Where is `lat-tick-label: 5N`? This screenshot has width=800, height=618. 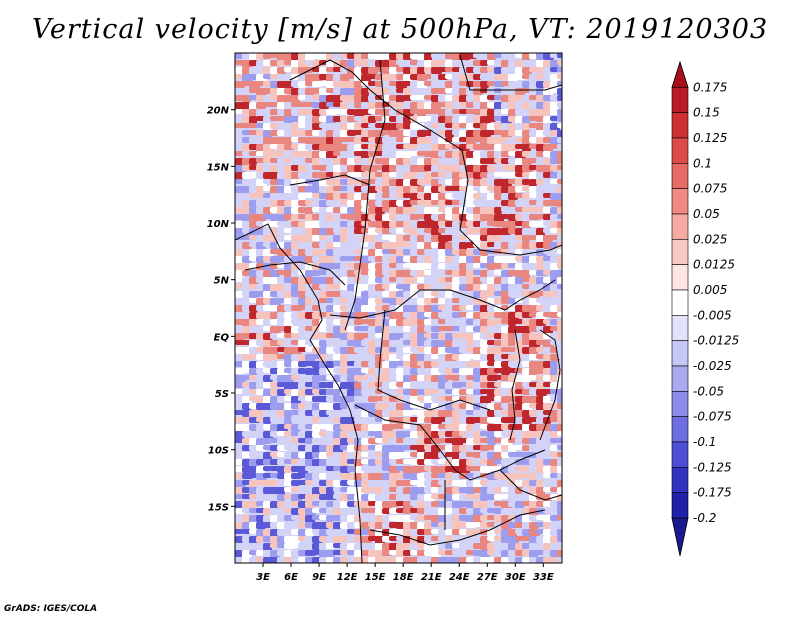 lat-tick-label: 5N is located at coordinates (222, 281).